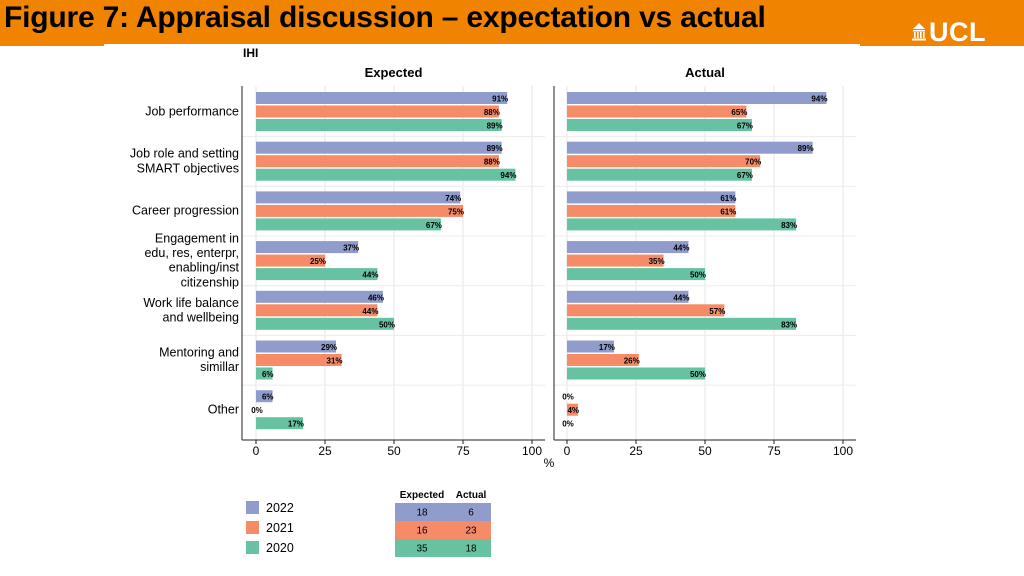 This screenshot has width=1024, height=576. I want to click on bar-value-label-actual-2022: 94%, so click(819, 99).